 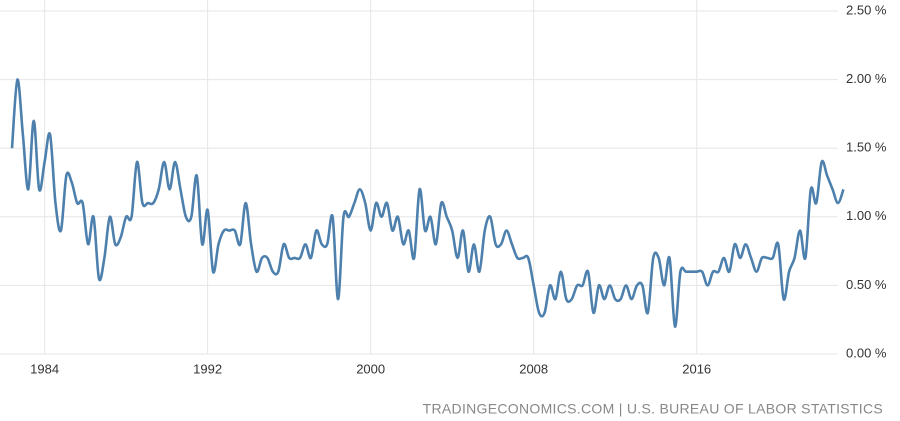 I want to click on y-tick-label: 1.00 %, so click(x=866, y=215).